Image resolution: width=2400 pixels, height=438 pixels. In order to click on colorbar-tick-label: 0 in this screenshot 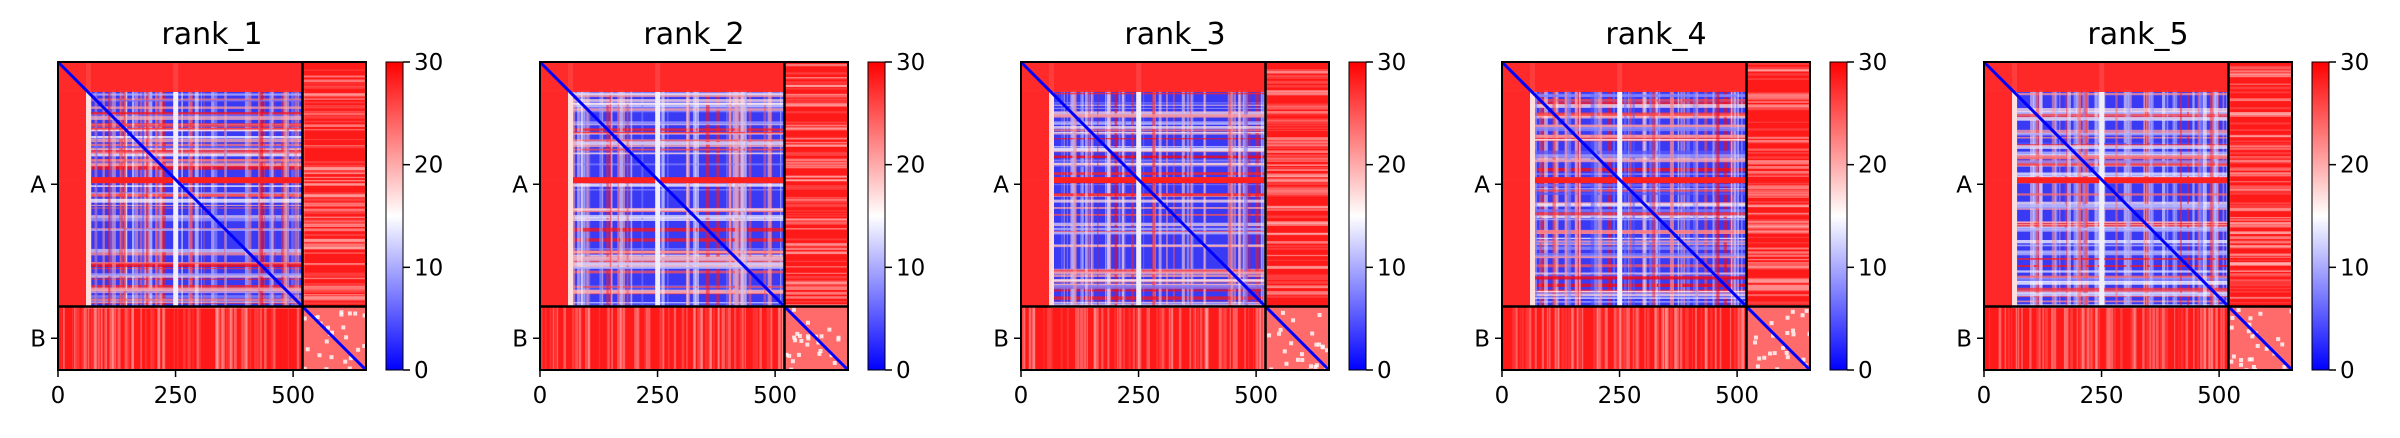, I will do `click(2347, 371)`.